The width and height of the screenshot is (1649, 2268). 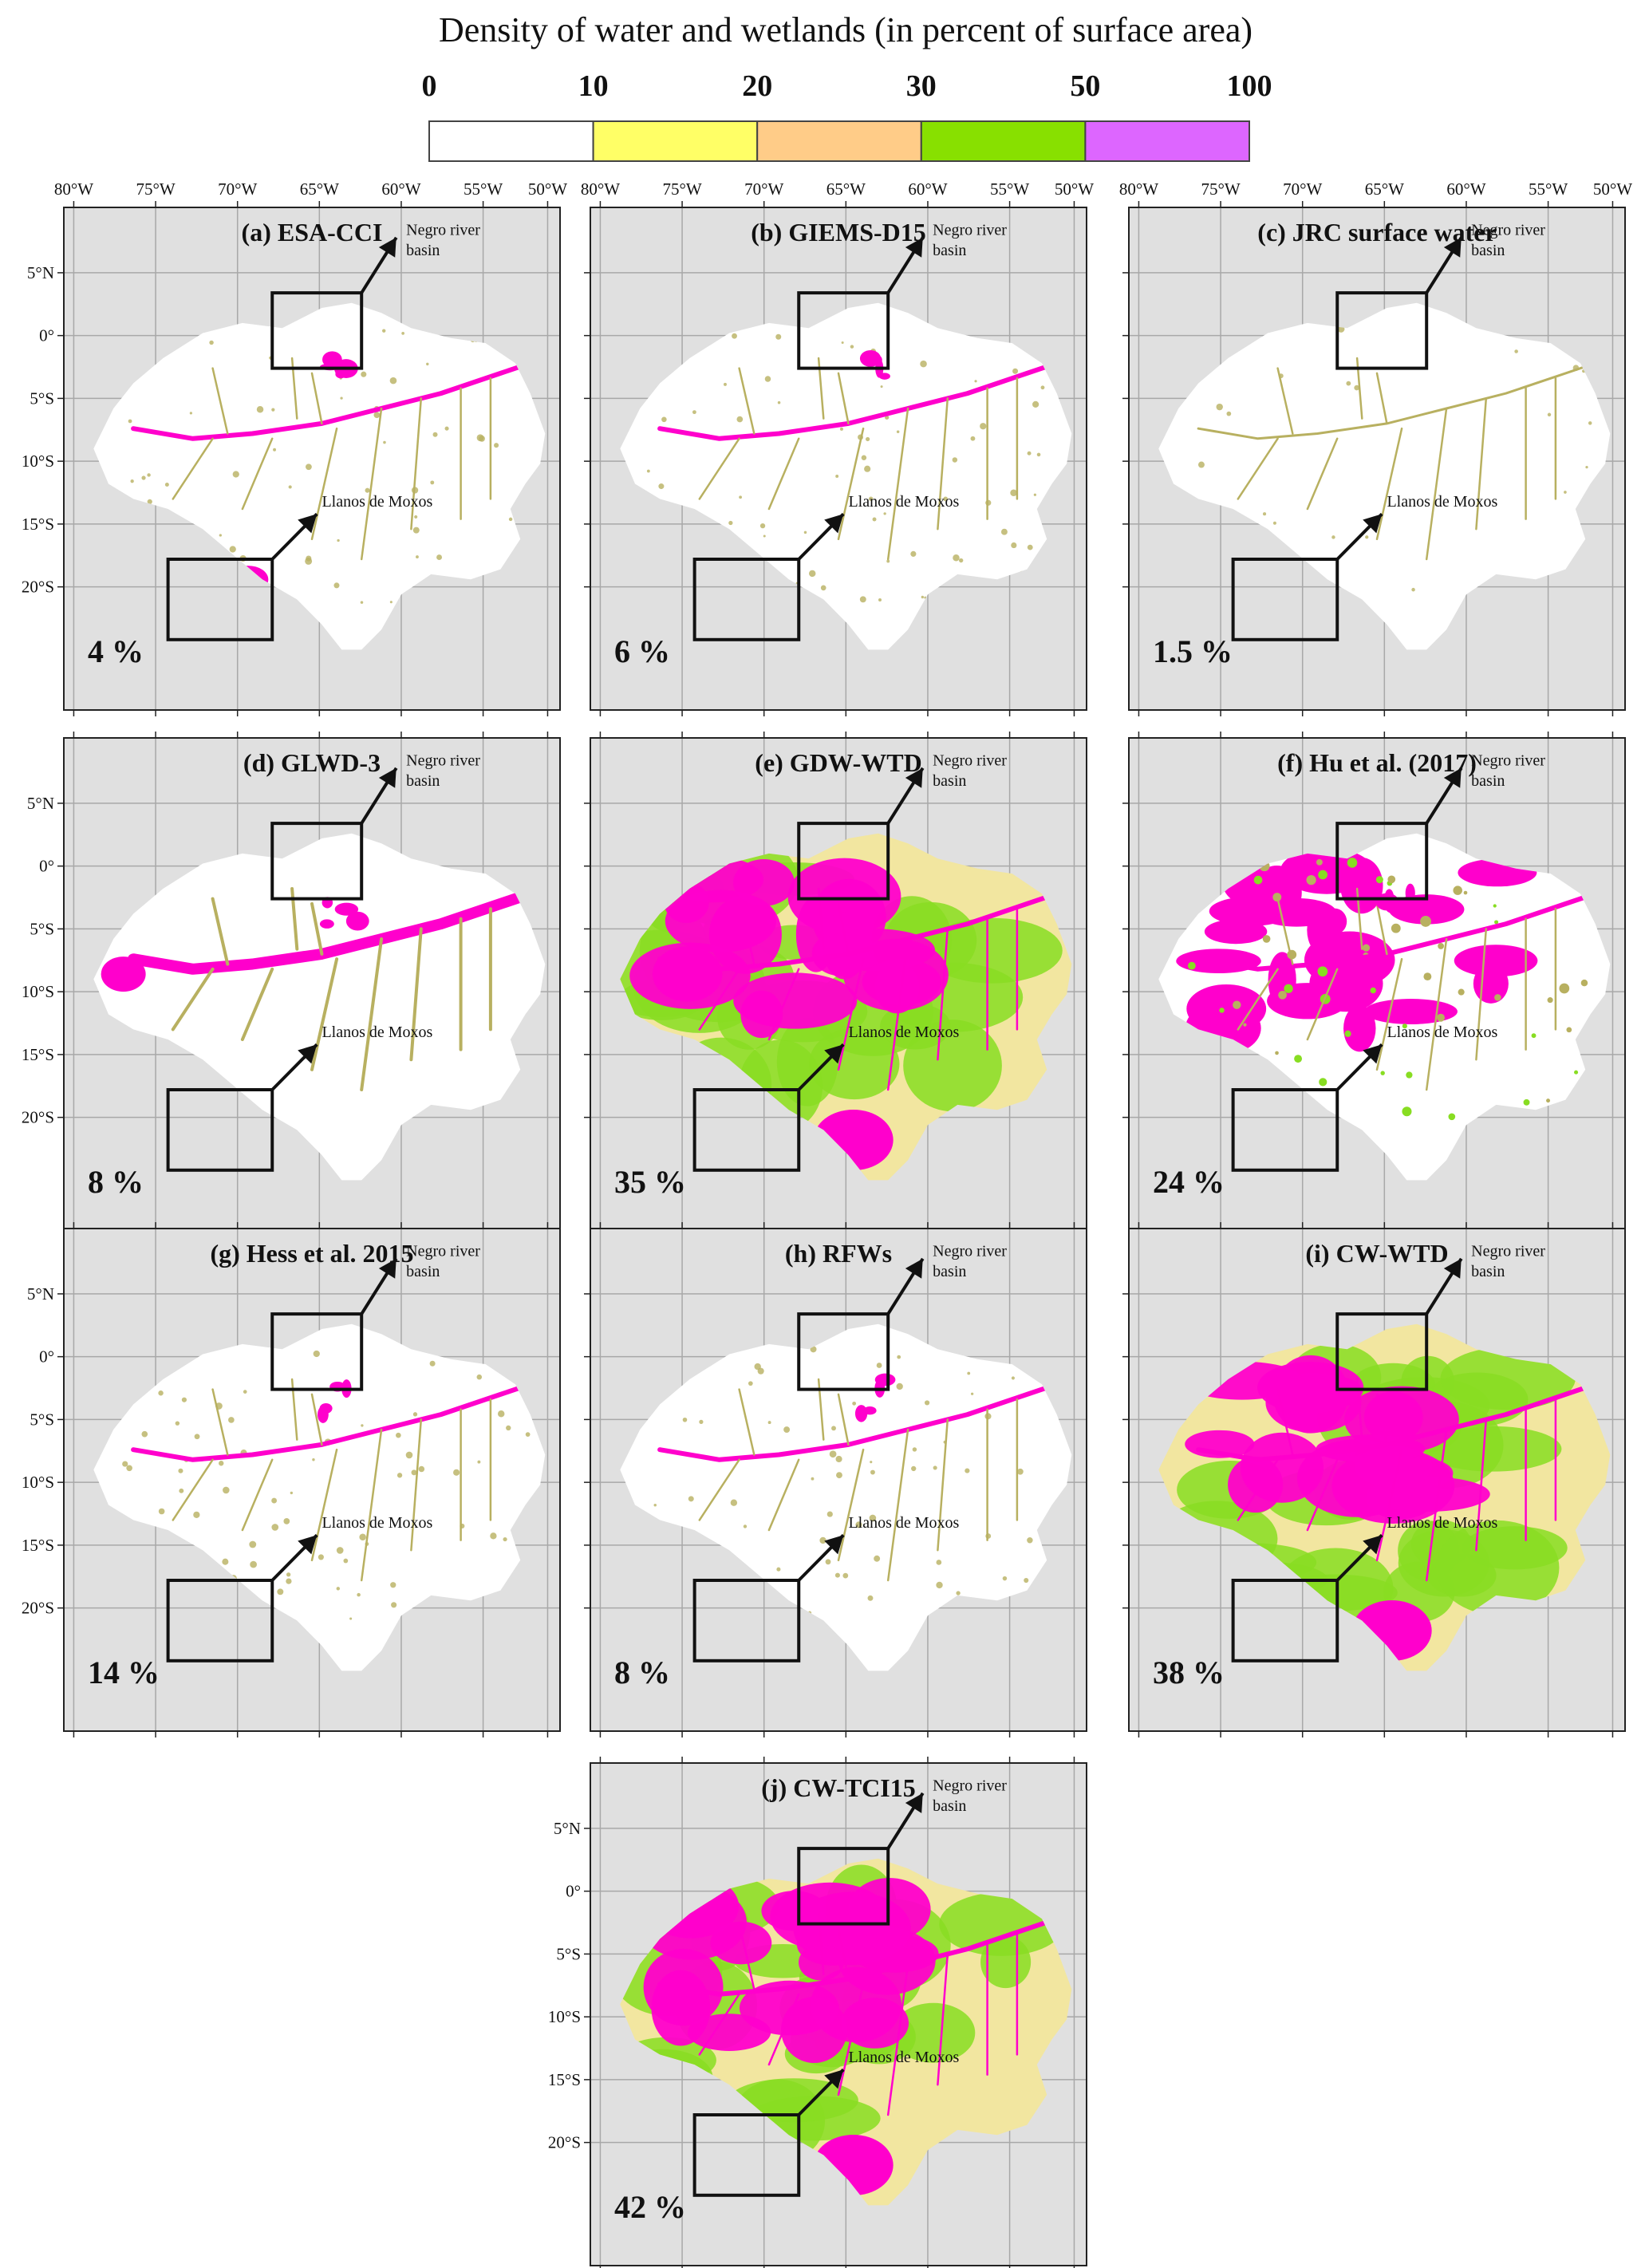 What do you see at coordinates (642, 1672) in the screenshot?
I see `coverage-percent: 8 %` at bounding box center [642, 1672].